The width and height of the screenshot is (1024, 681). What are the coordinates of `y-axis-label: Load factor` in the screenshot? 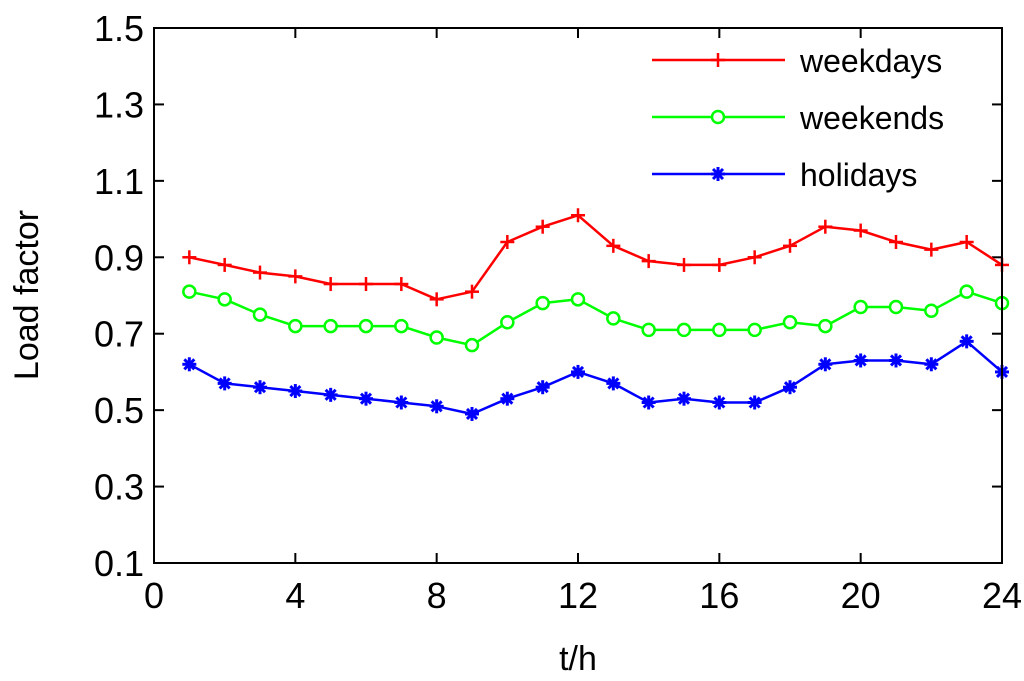 It's located at (27, 295).